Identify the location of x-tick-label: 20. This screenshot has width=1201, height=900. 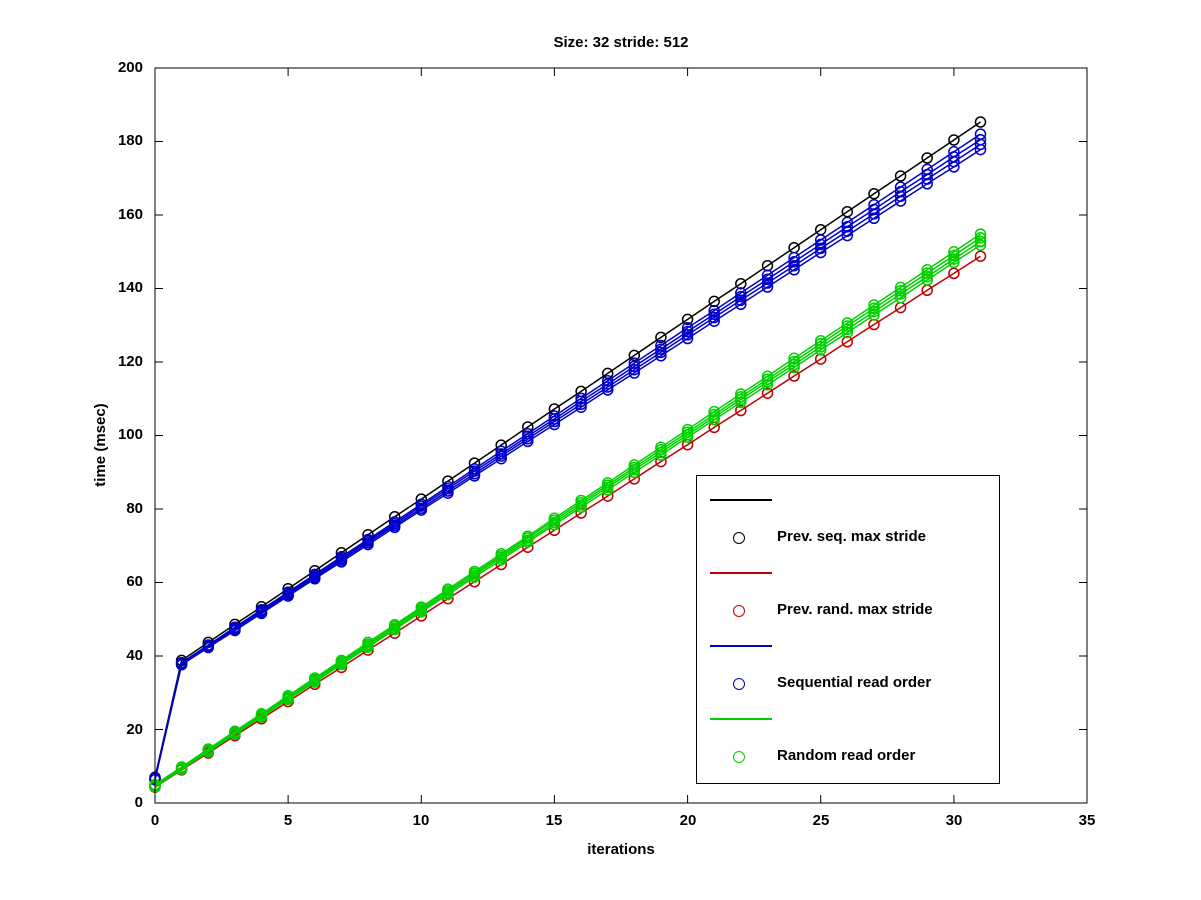
(688, 820).